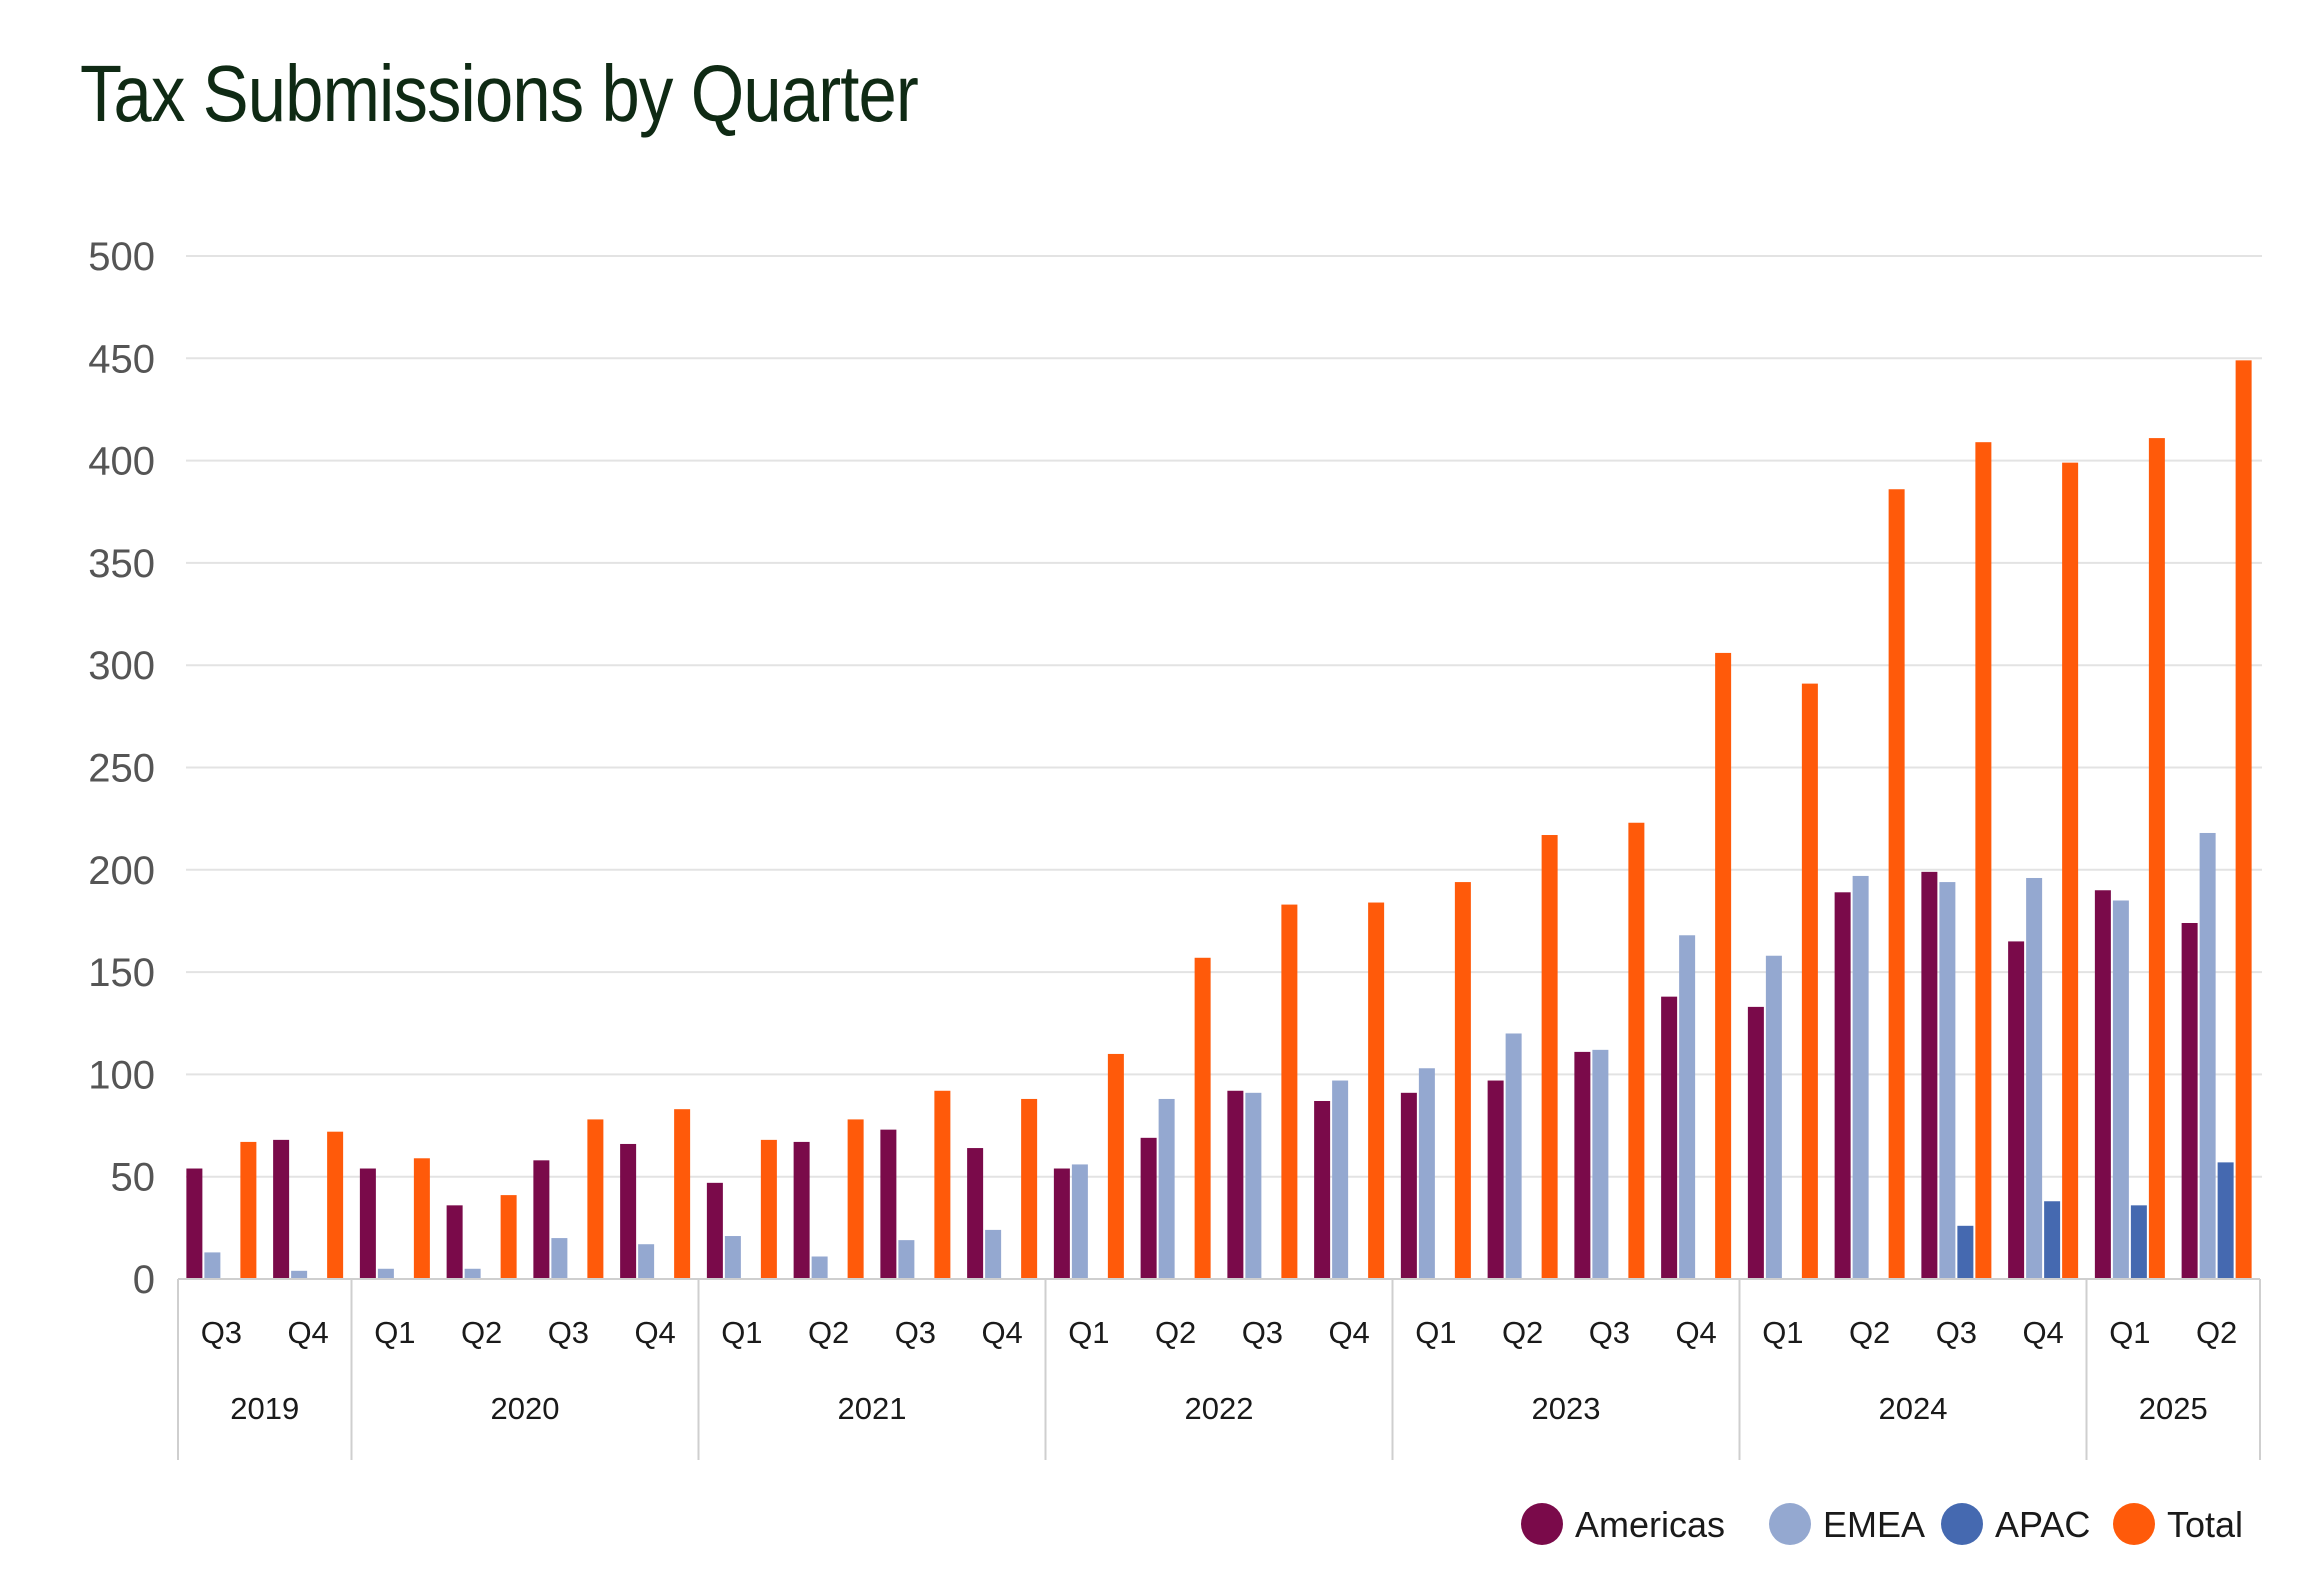 This screenshot has height=1589, width=2321. Describe the element at coordinates (559, 1258) in the screenshot. I see `bar-emea-2020-q3` at that location.